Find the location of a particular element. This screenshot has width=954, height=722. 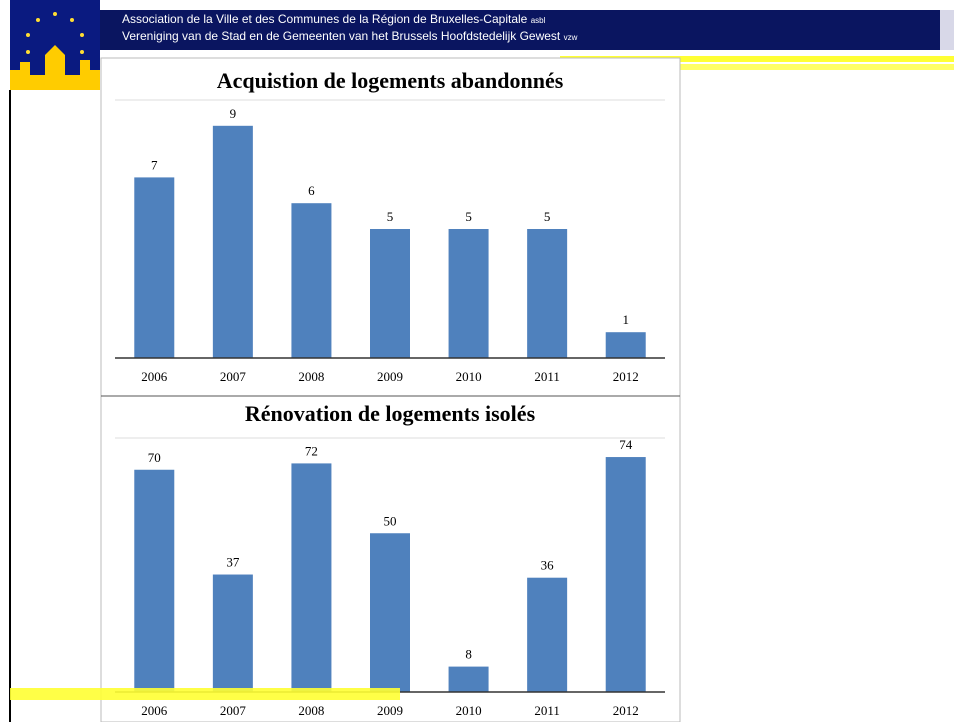

chart-title: Acquistion de logements abandonnés is located at coordinates (390, 80).